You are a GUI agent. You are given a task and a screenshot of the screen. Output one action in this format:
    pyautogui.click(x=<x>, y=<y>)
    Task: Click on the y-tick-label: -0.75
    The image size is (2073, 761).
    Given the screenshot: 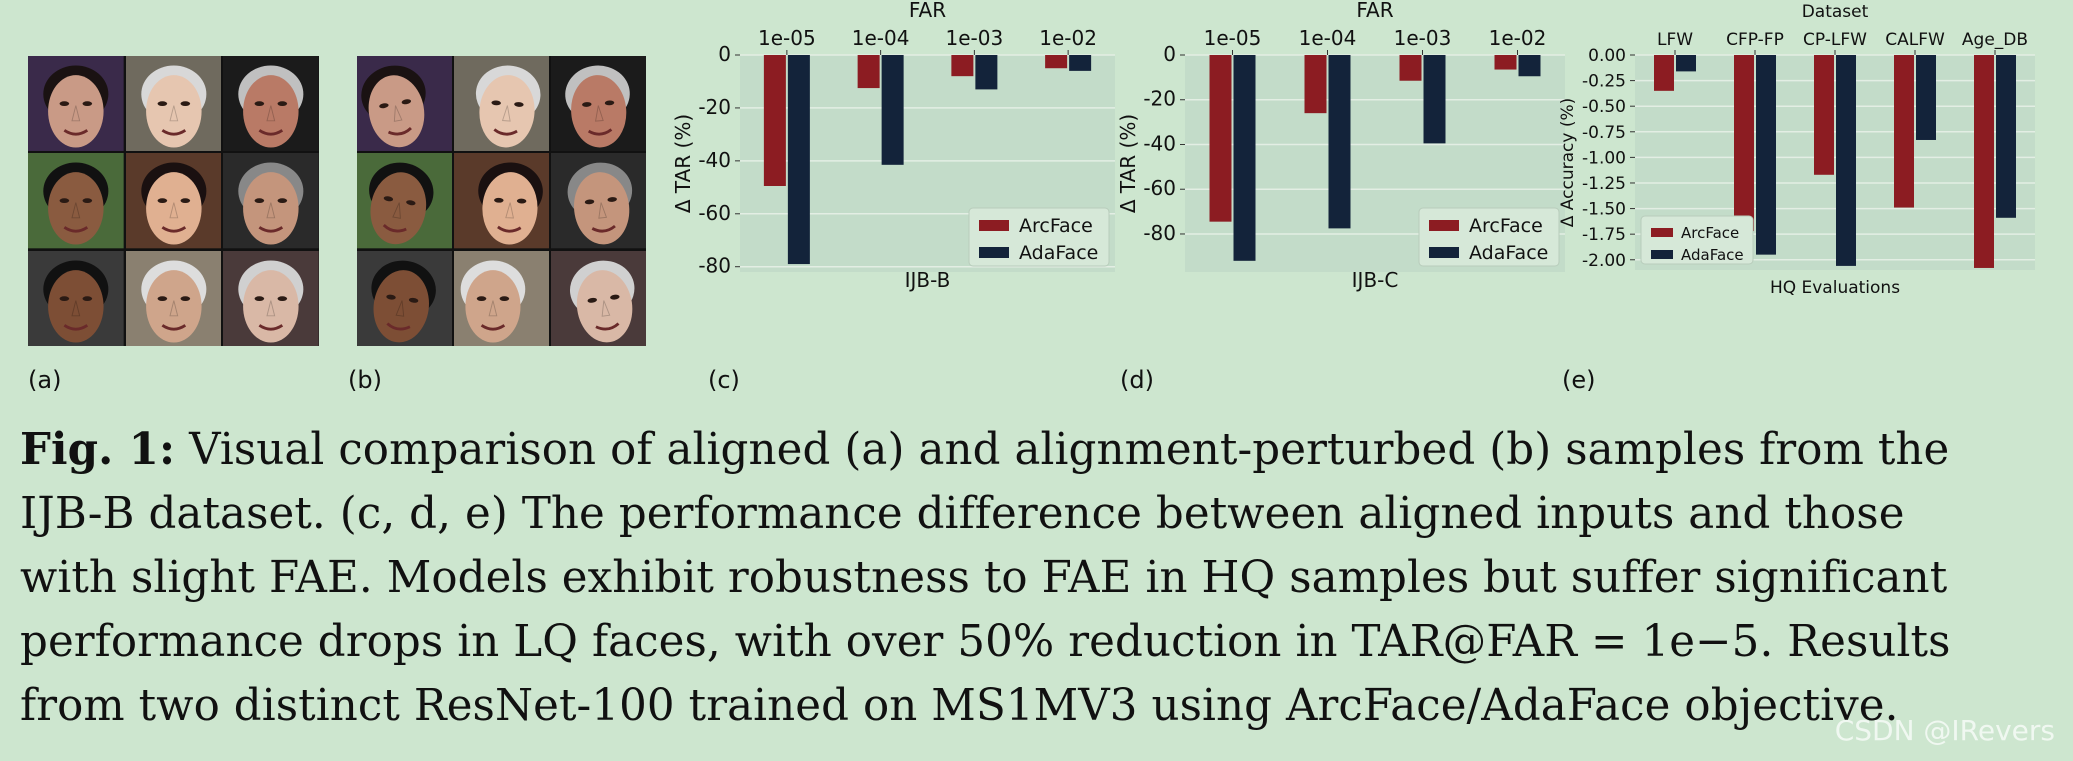 What is the action you would take?
    pyautogui.click(x=1604, y=133)
    